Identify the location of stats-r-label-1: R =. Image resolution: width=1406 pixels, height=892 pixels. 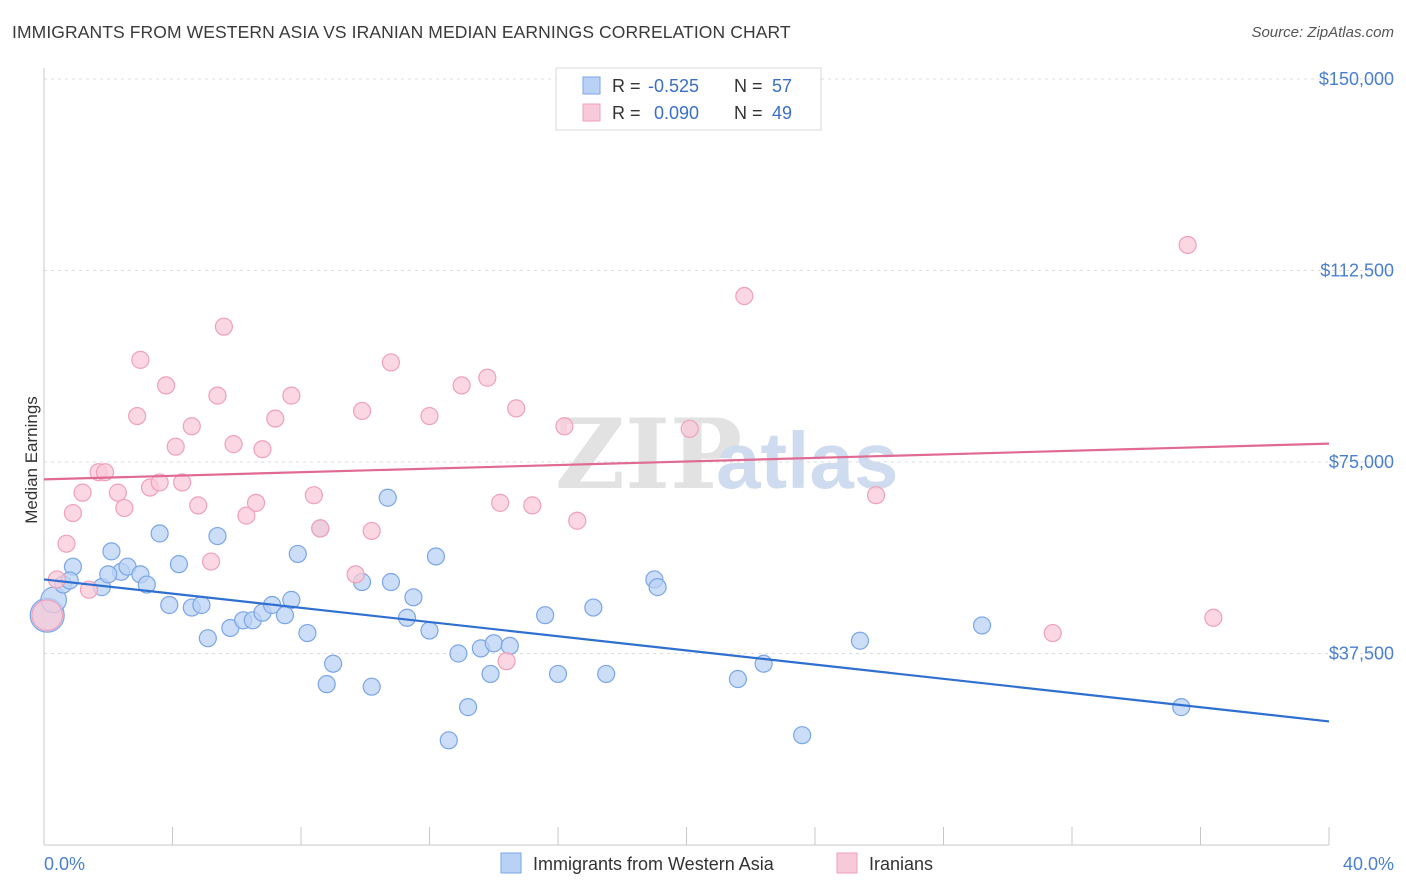
(626, 113).